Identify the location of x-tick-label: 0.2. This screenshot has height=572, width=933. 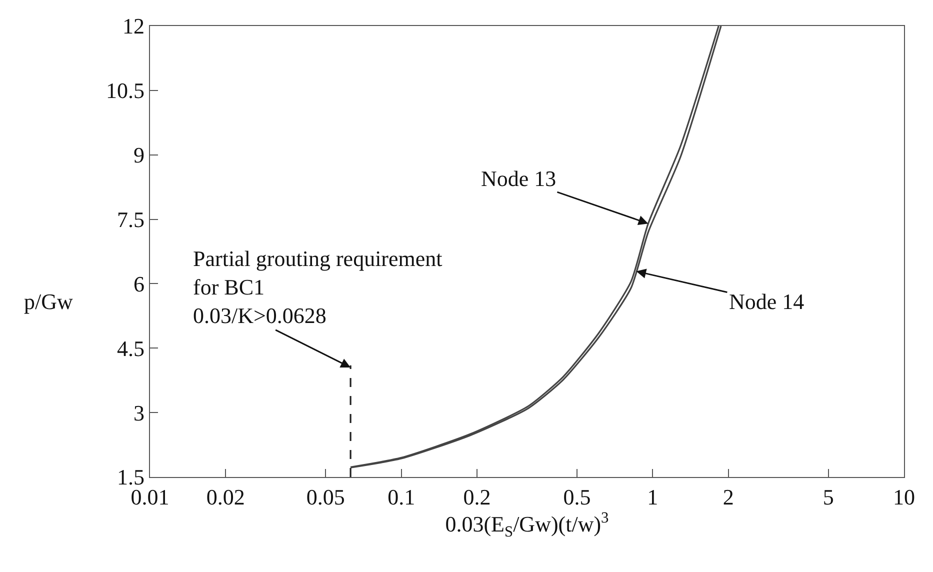
(477, 497).